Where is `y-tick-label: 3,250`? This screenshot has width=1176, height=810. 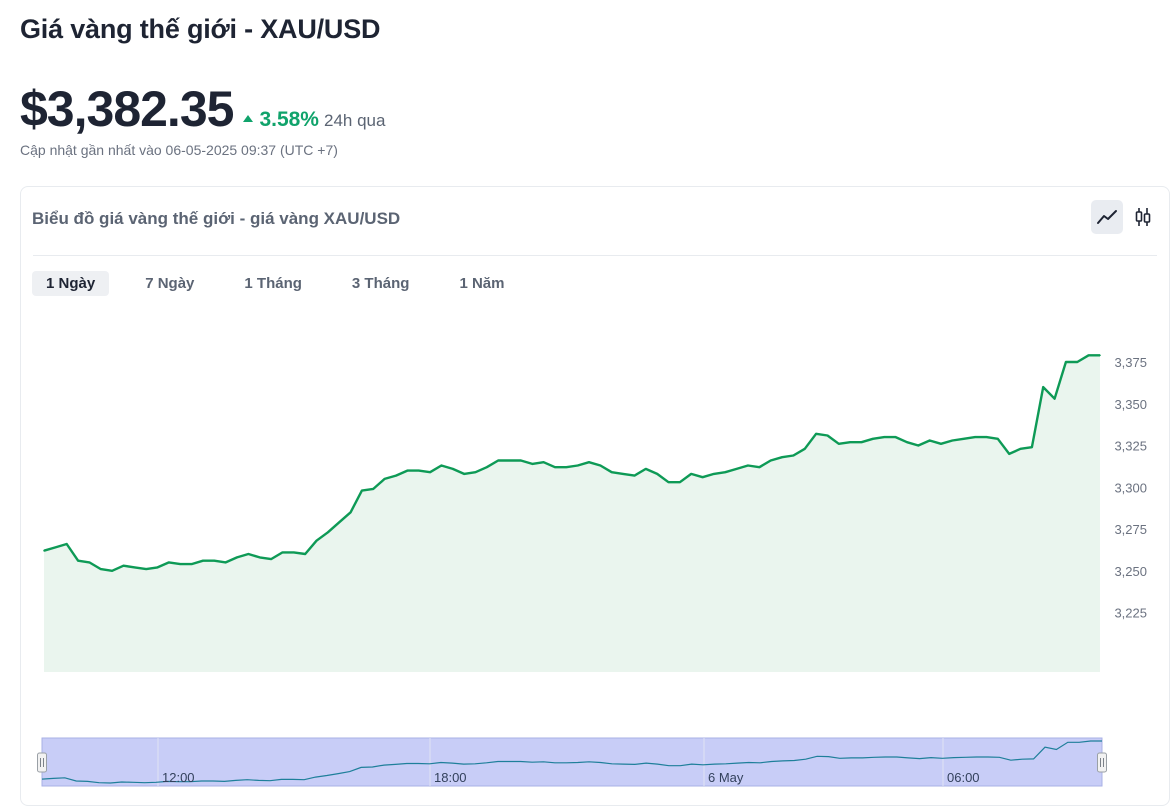
y-tick-label: 3,250 is located at coordinates (1130, 571).